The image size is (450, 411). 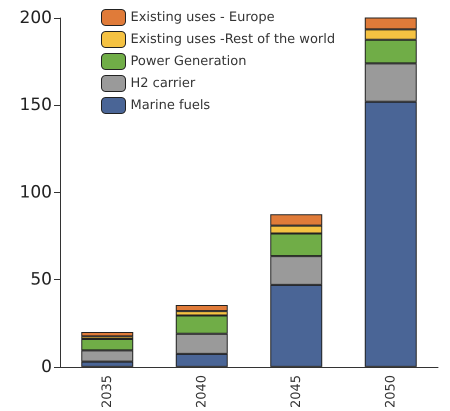 I want to click on x-tick-label: 2050, so click(x=390, y=391).